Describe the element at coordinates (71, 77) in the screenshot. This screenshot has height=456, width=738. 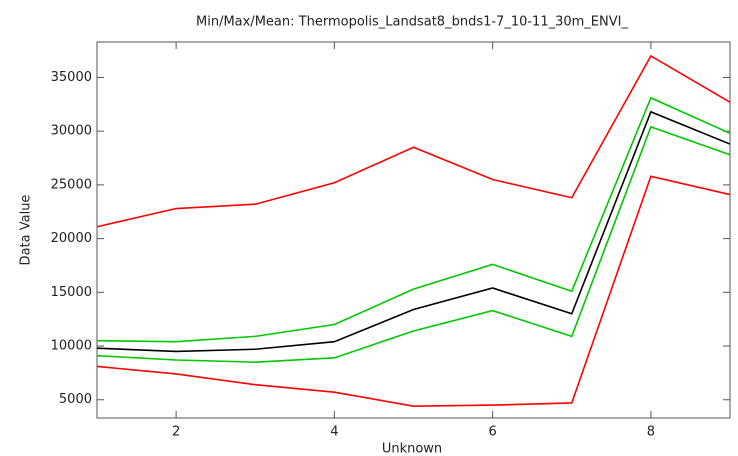
I see `y-tick-label: 35000` at that location.